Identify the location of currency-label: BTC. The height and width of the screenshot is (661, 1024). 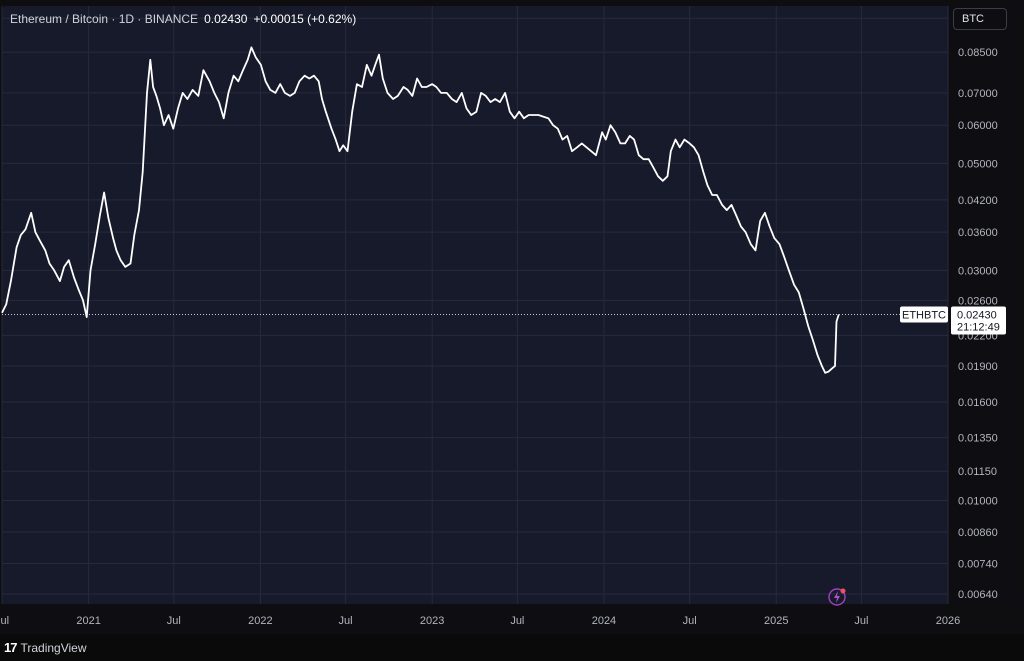
(973, 19).